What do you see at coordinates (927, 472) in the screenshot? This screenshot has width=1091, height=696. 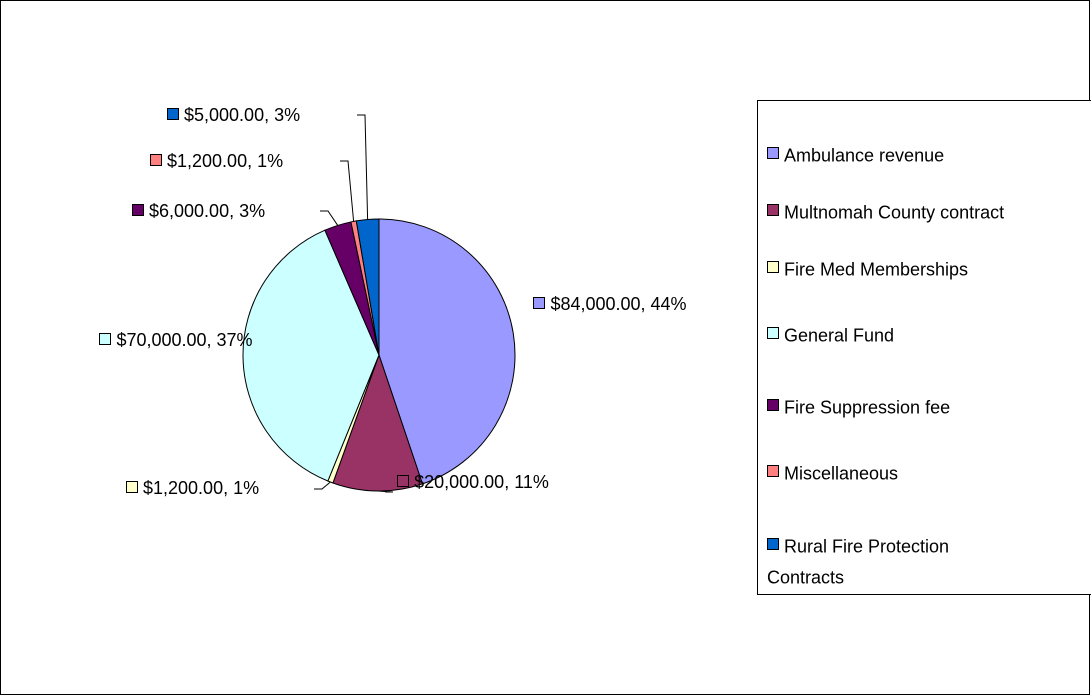 I see `legend-entry: Miscellaneous` at bounding box center [927, 472].